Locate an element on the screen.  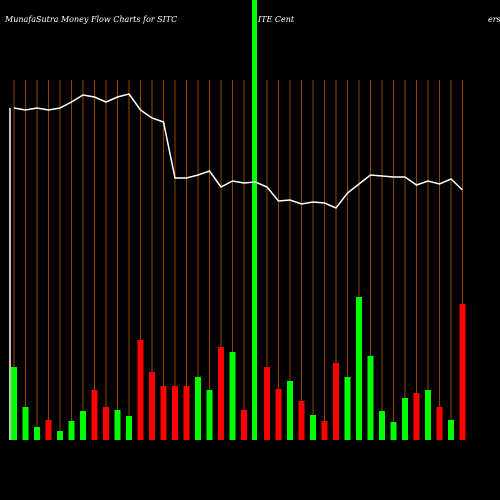
chart-title-right: ers is located at coordinates (494, 19).